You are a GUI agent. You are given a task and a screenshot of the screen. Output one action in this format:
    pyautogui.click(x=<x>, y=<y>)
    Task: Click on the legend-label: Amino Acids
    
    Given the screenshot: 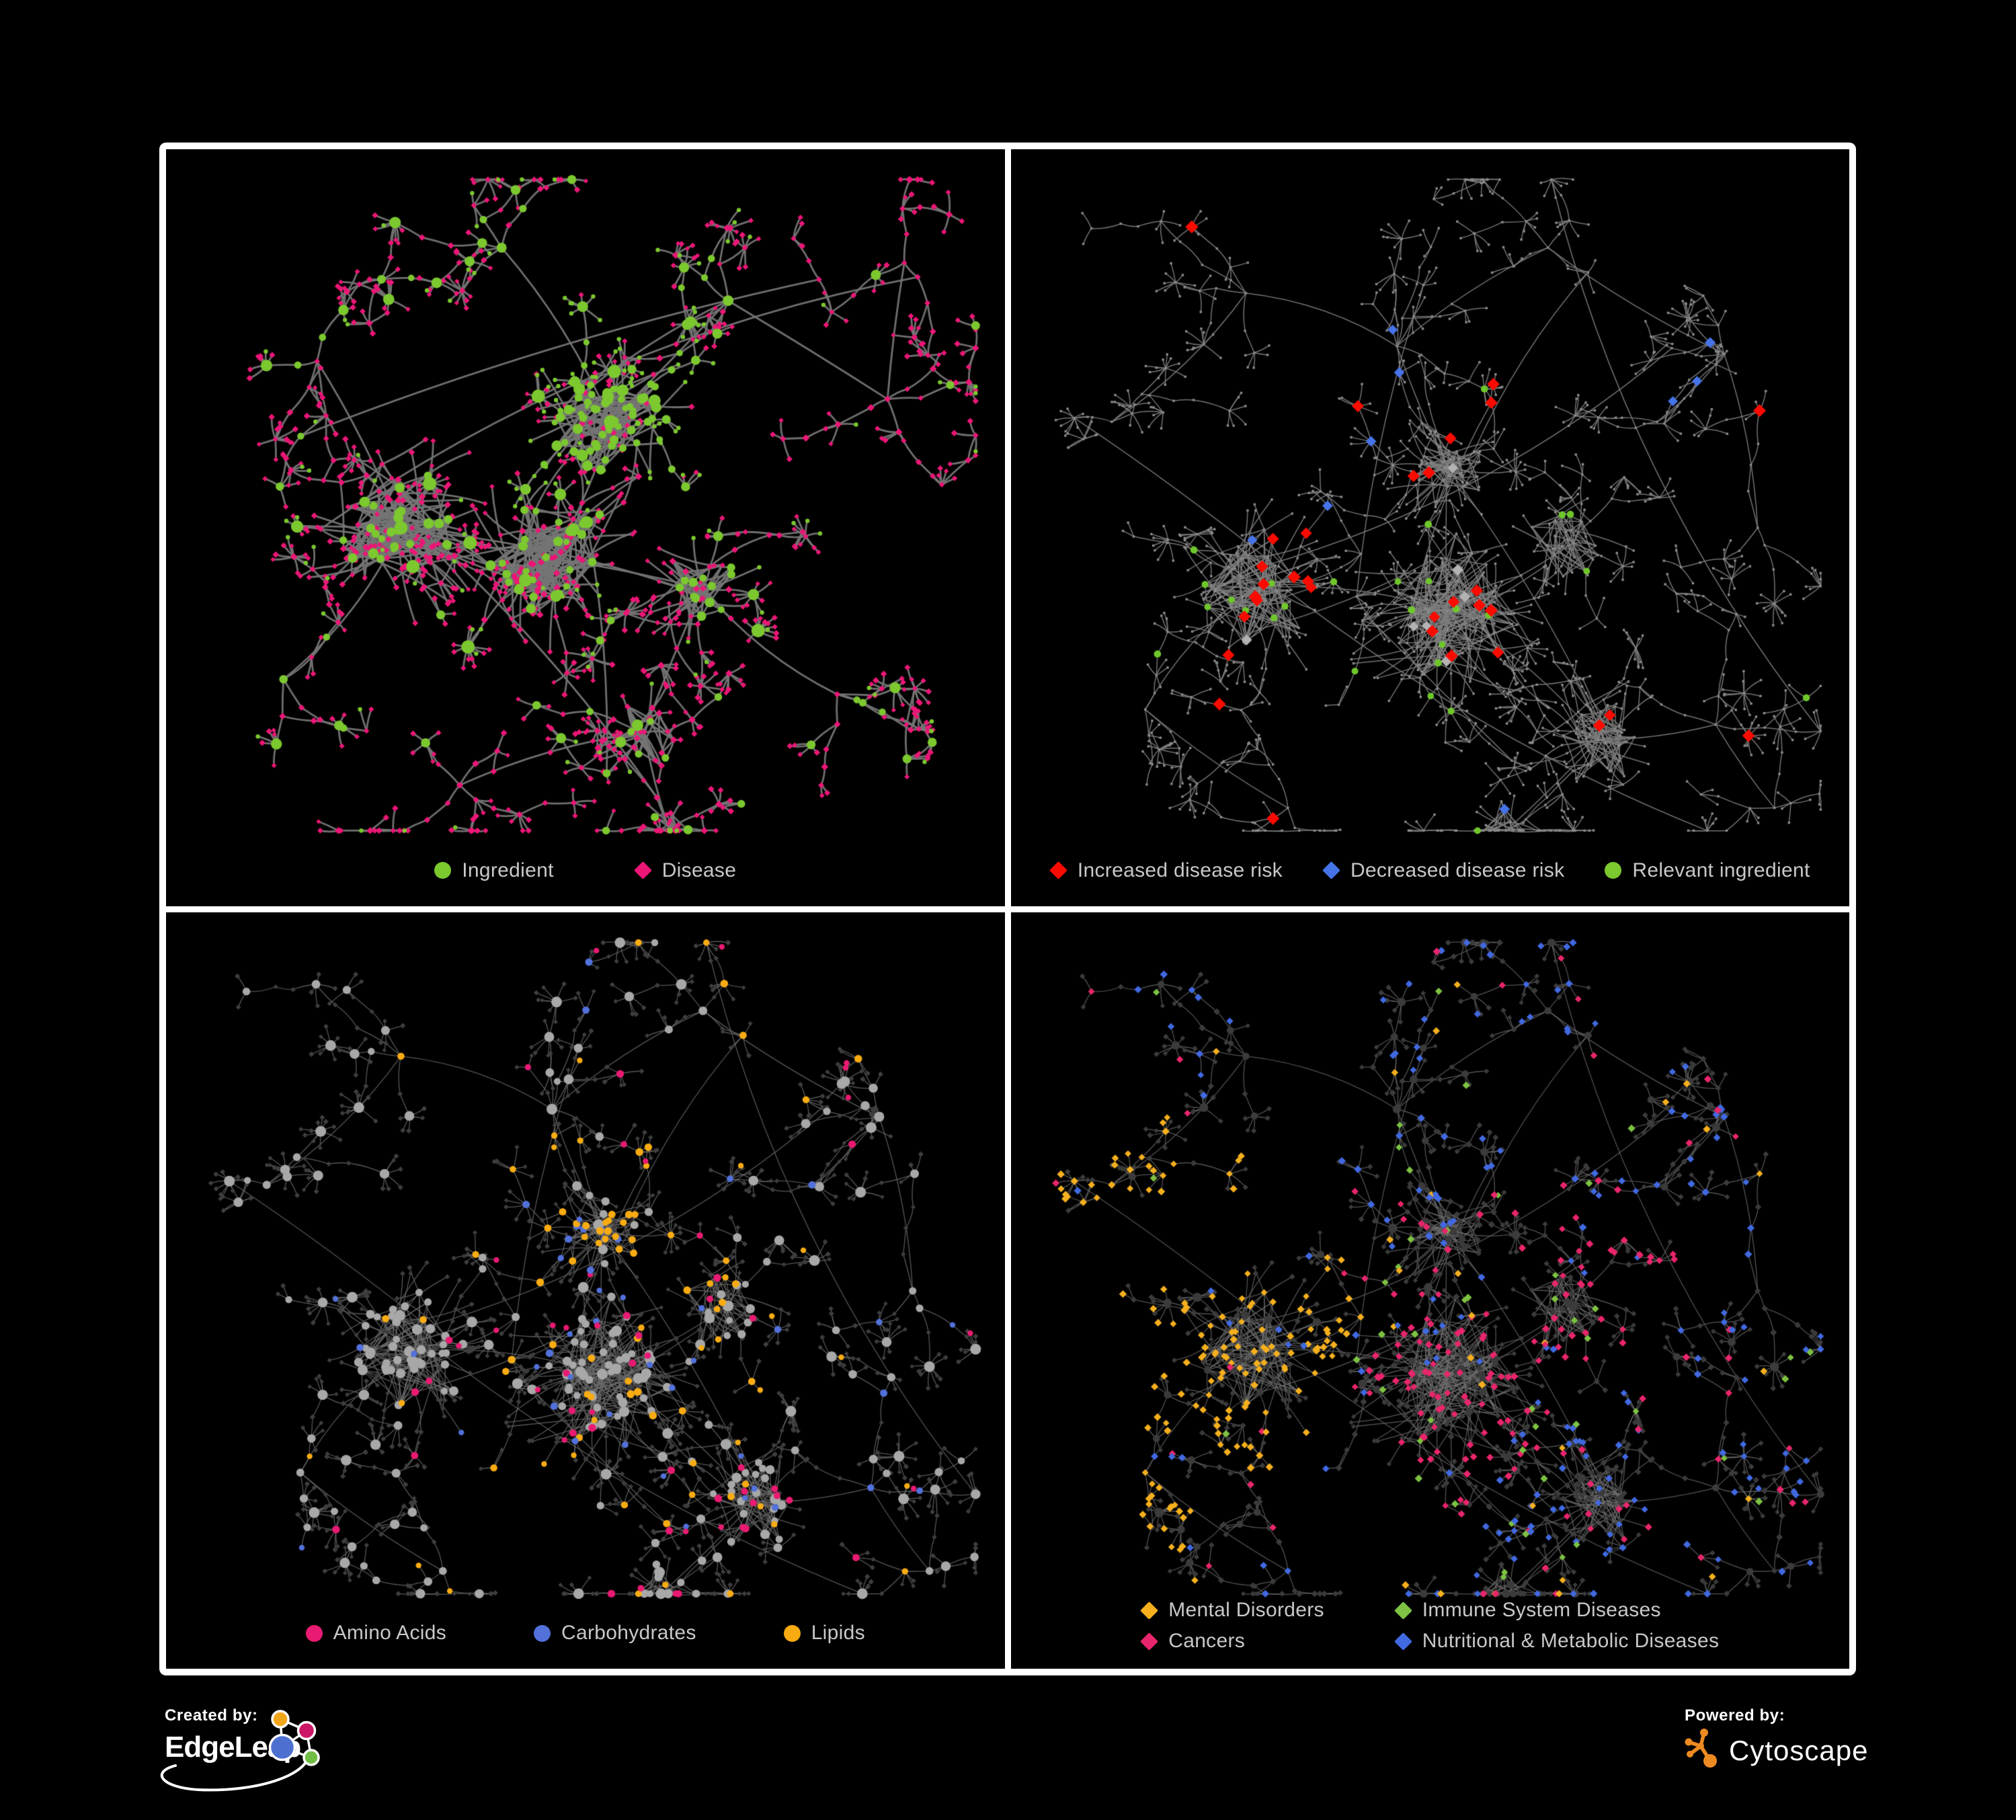 What is the action you would take?
    pyautogui.click(x=389, y=1633)
    